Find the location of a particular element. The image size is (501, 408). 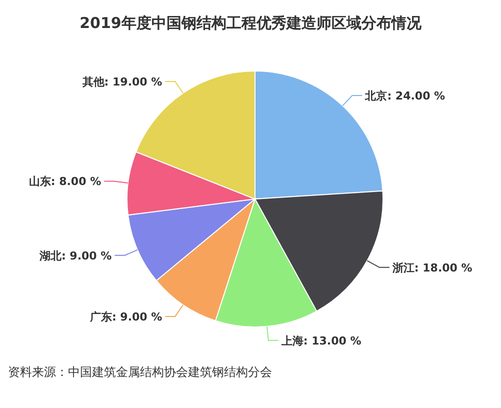

slice-label: 北京: 24.00 % is located at coordinates (405, 95).